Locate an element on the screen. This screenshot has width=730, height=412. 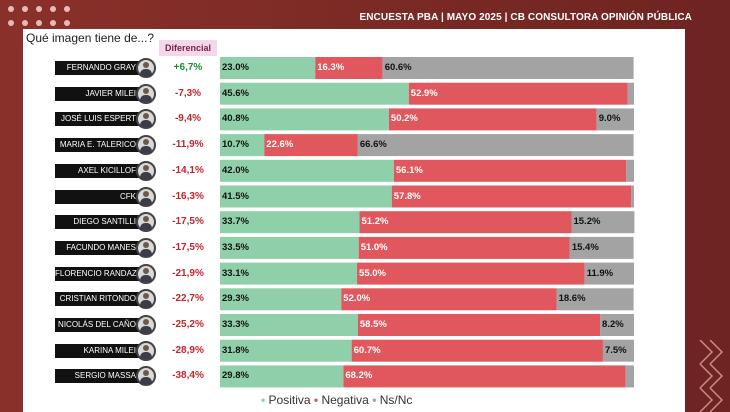
question-text: Qué imagen tiene de...? is located at coordinates (90, 38).